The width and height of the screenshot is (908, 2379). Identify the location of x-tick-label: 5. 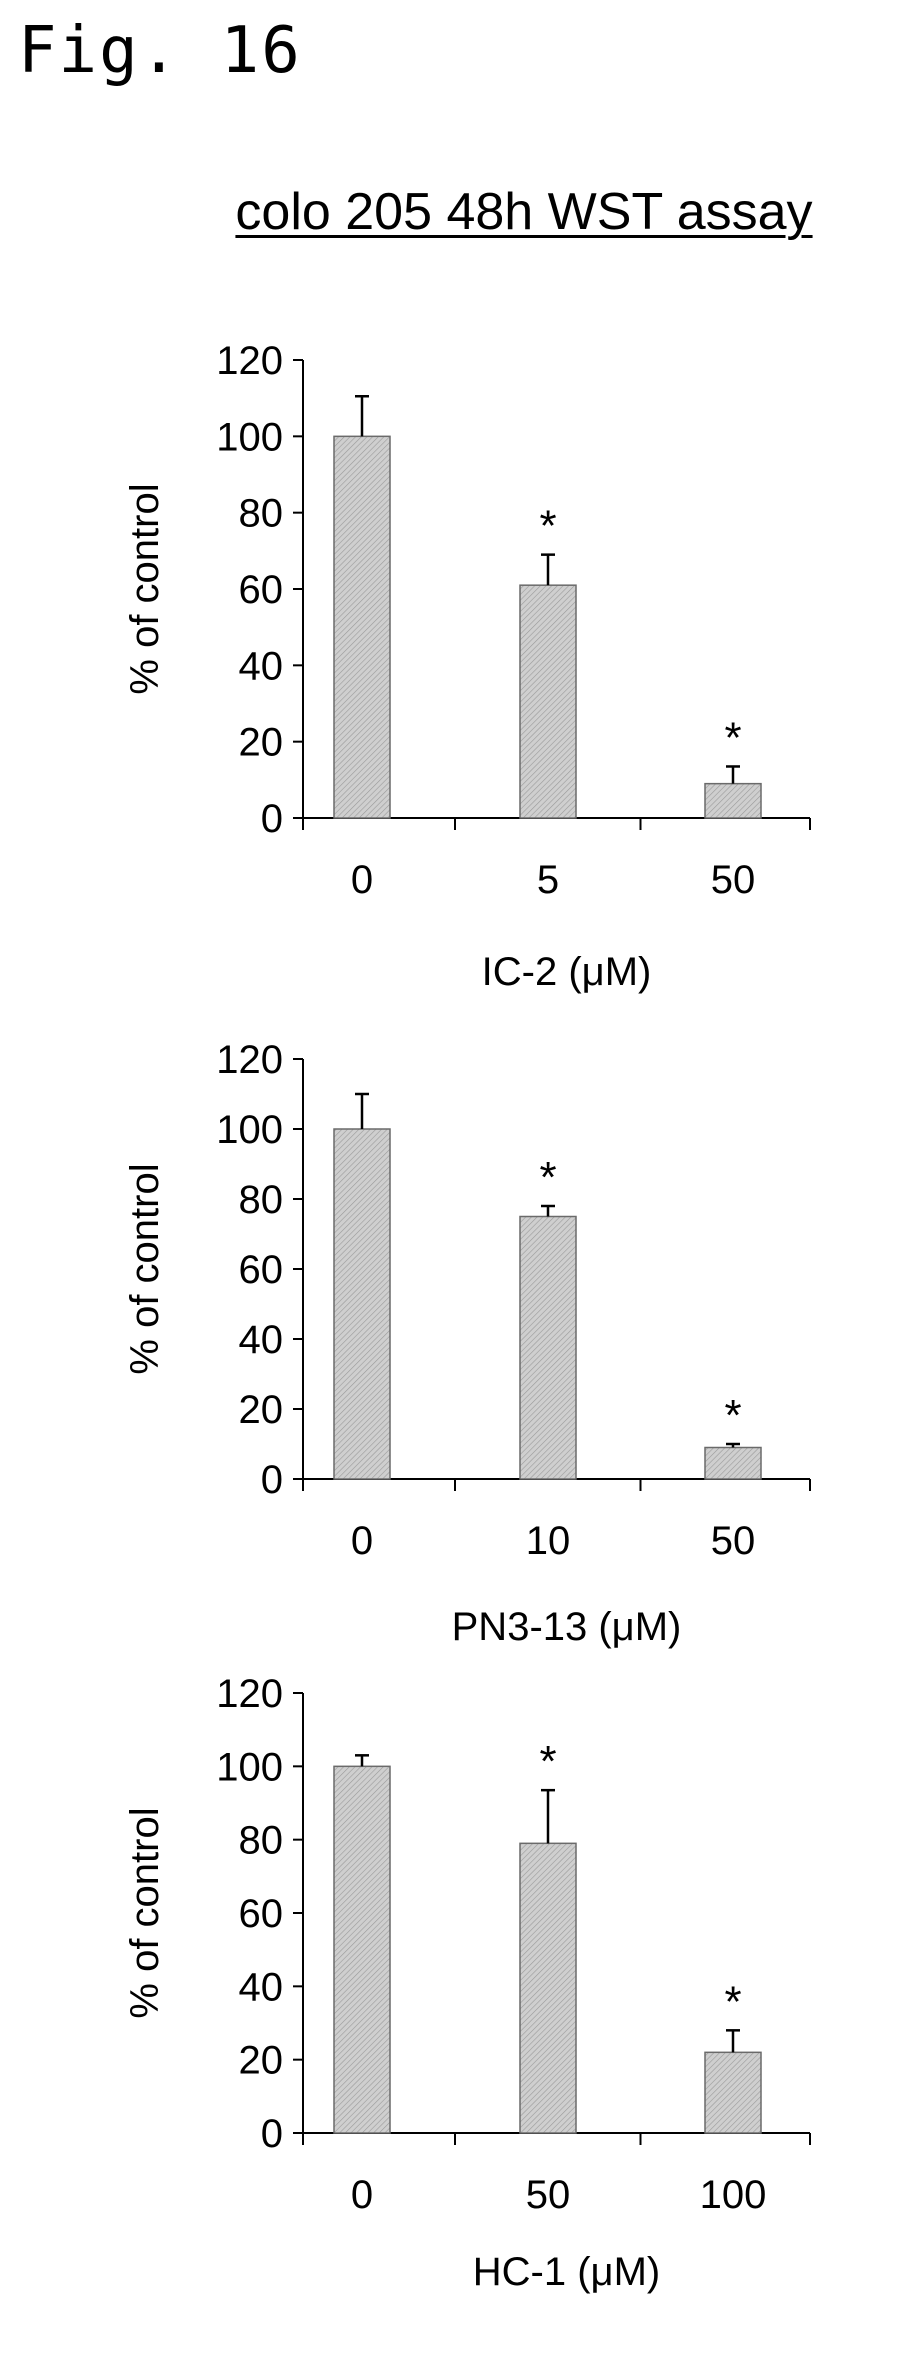
(548, 880).